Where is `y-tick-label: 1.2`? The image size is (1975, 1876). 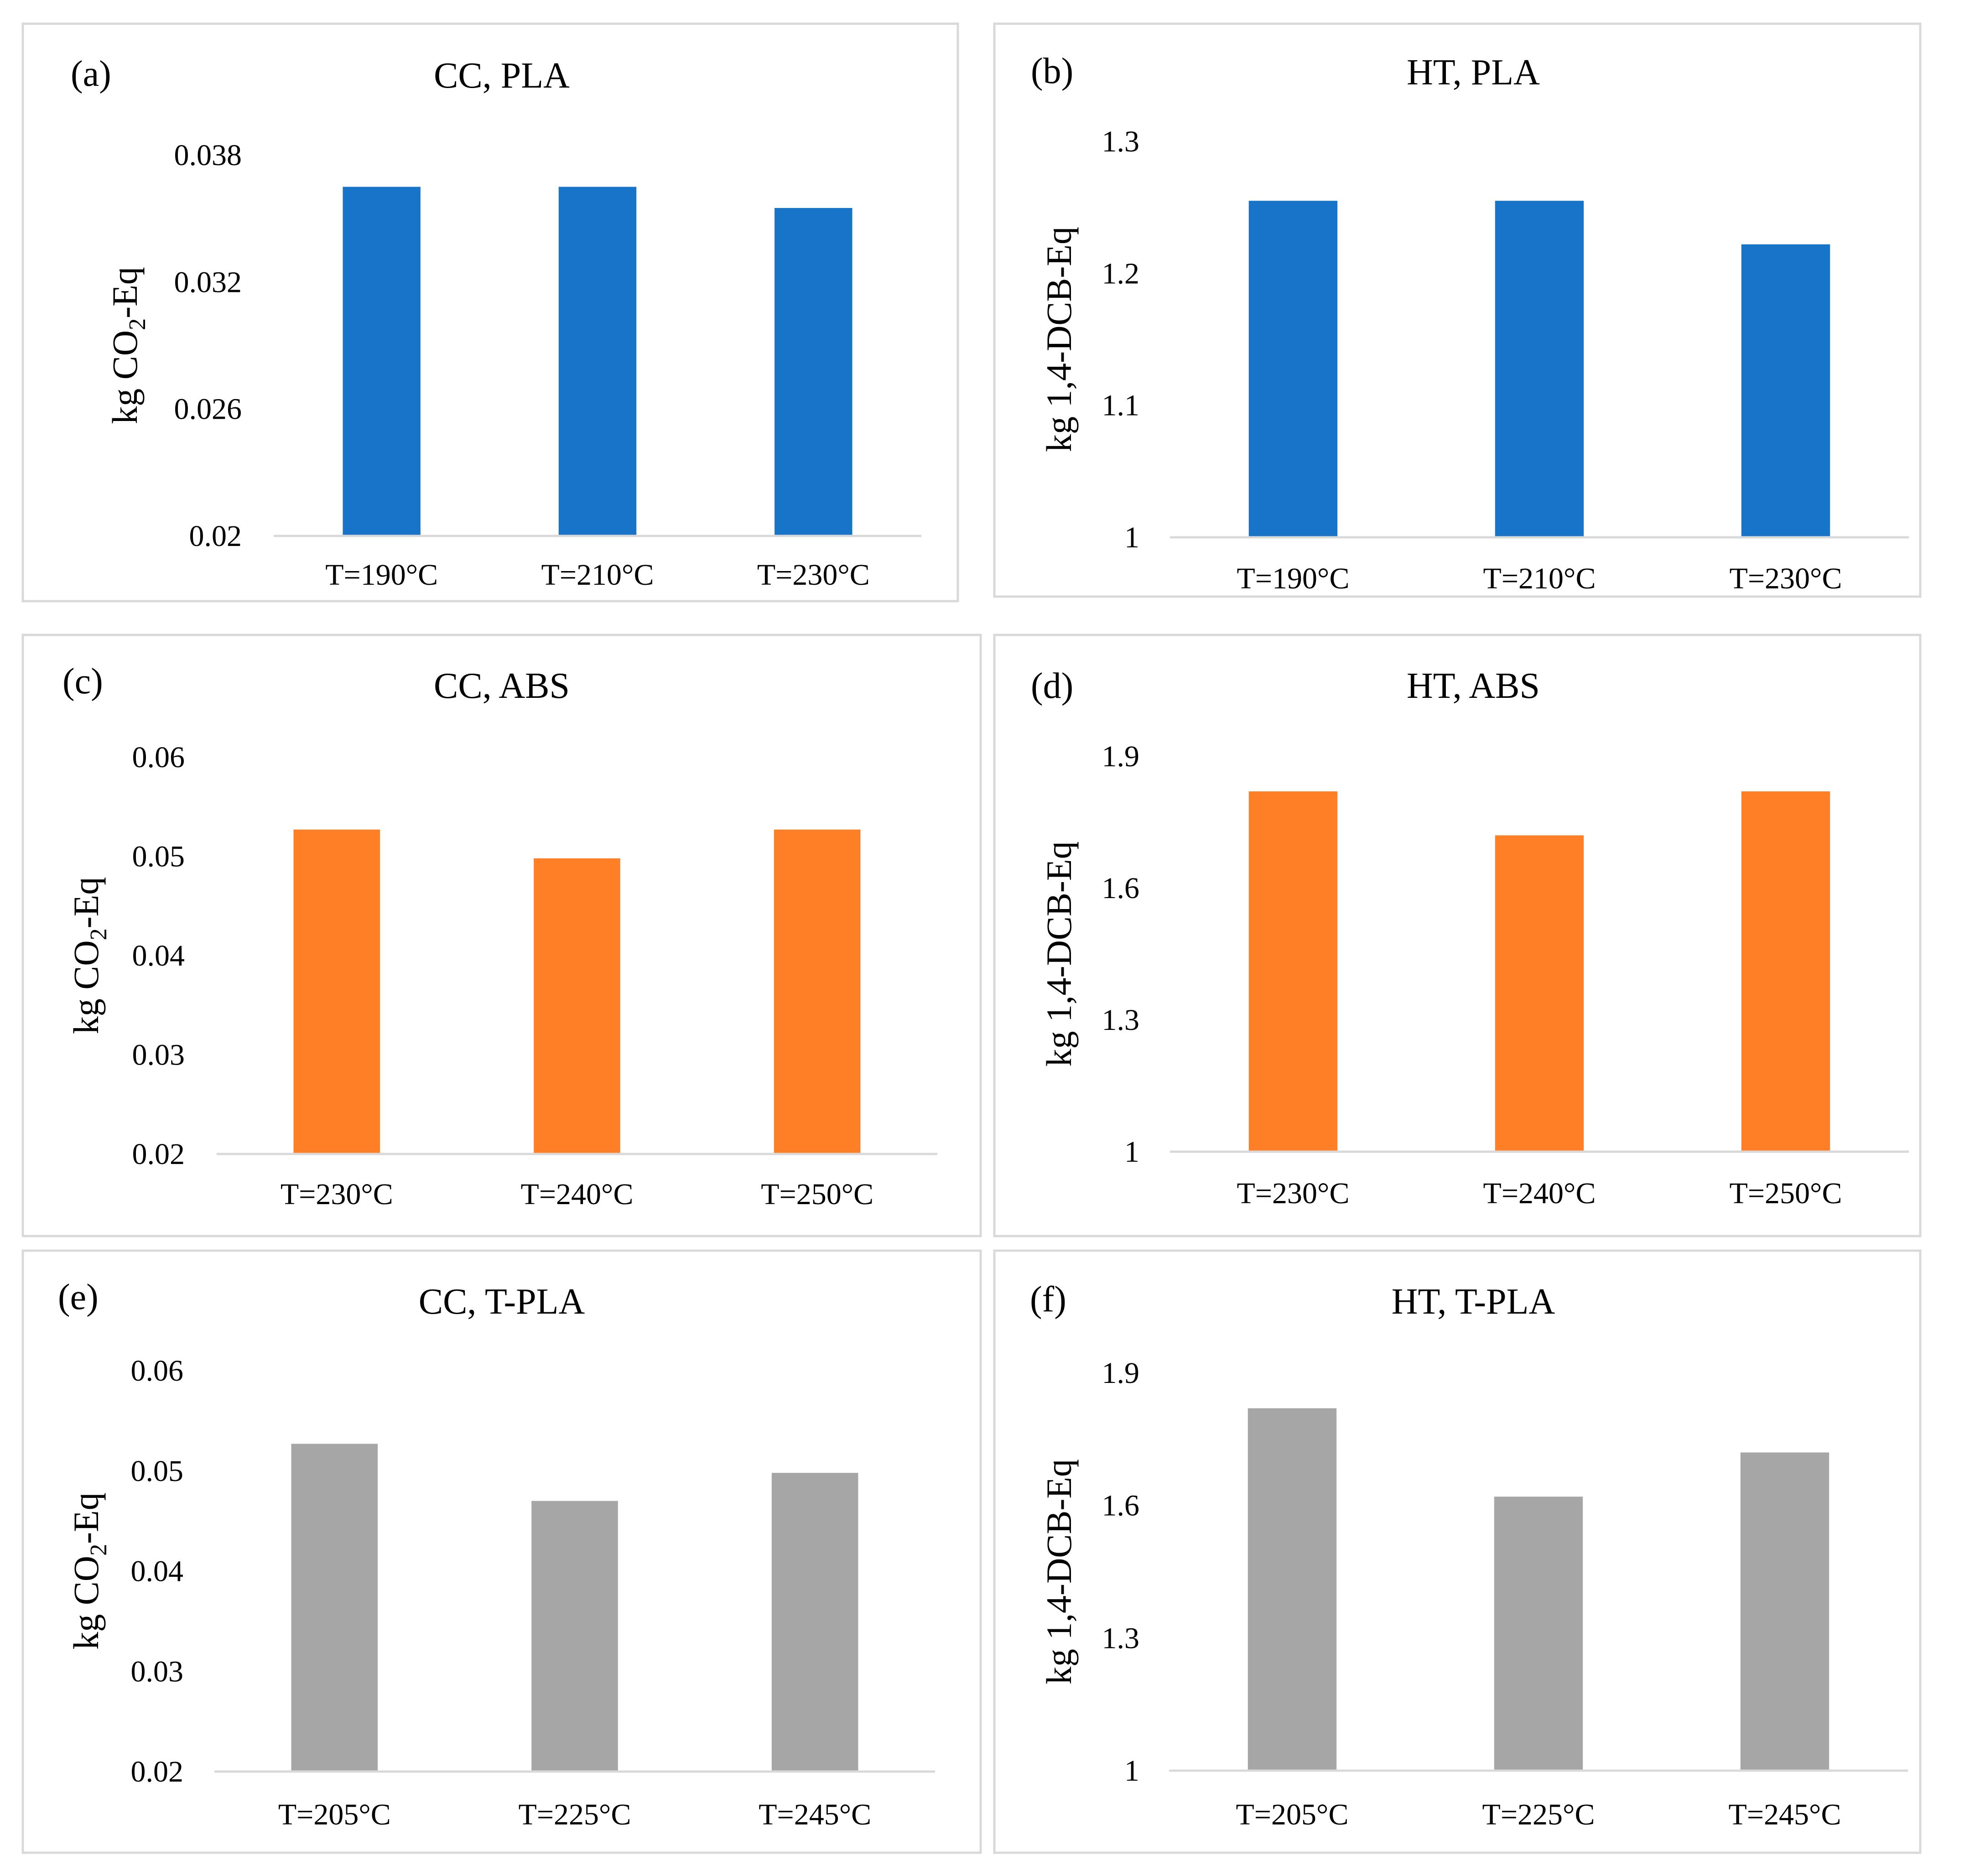
y-tick-label: 1.2 is located at coordinates (1121, 273).